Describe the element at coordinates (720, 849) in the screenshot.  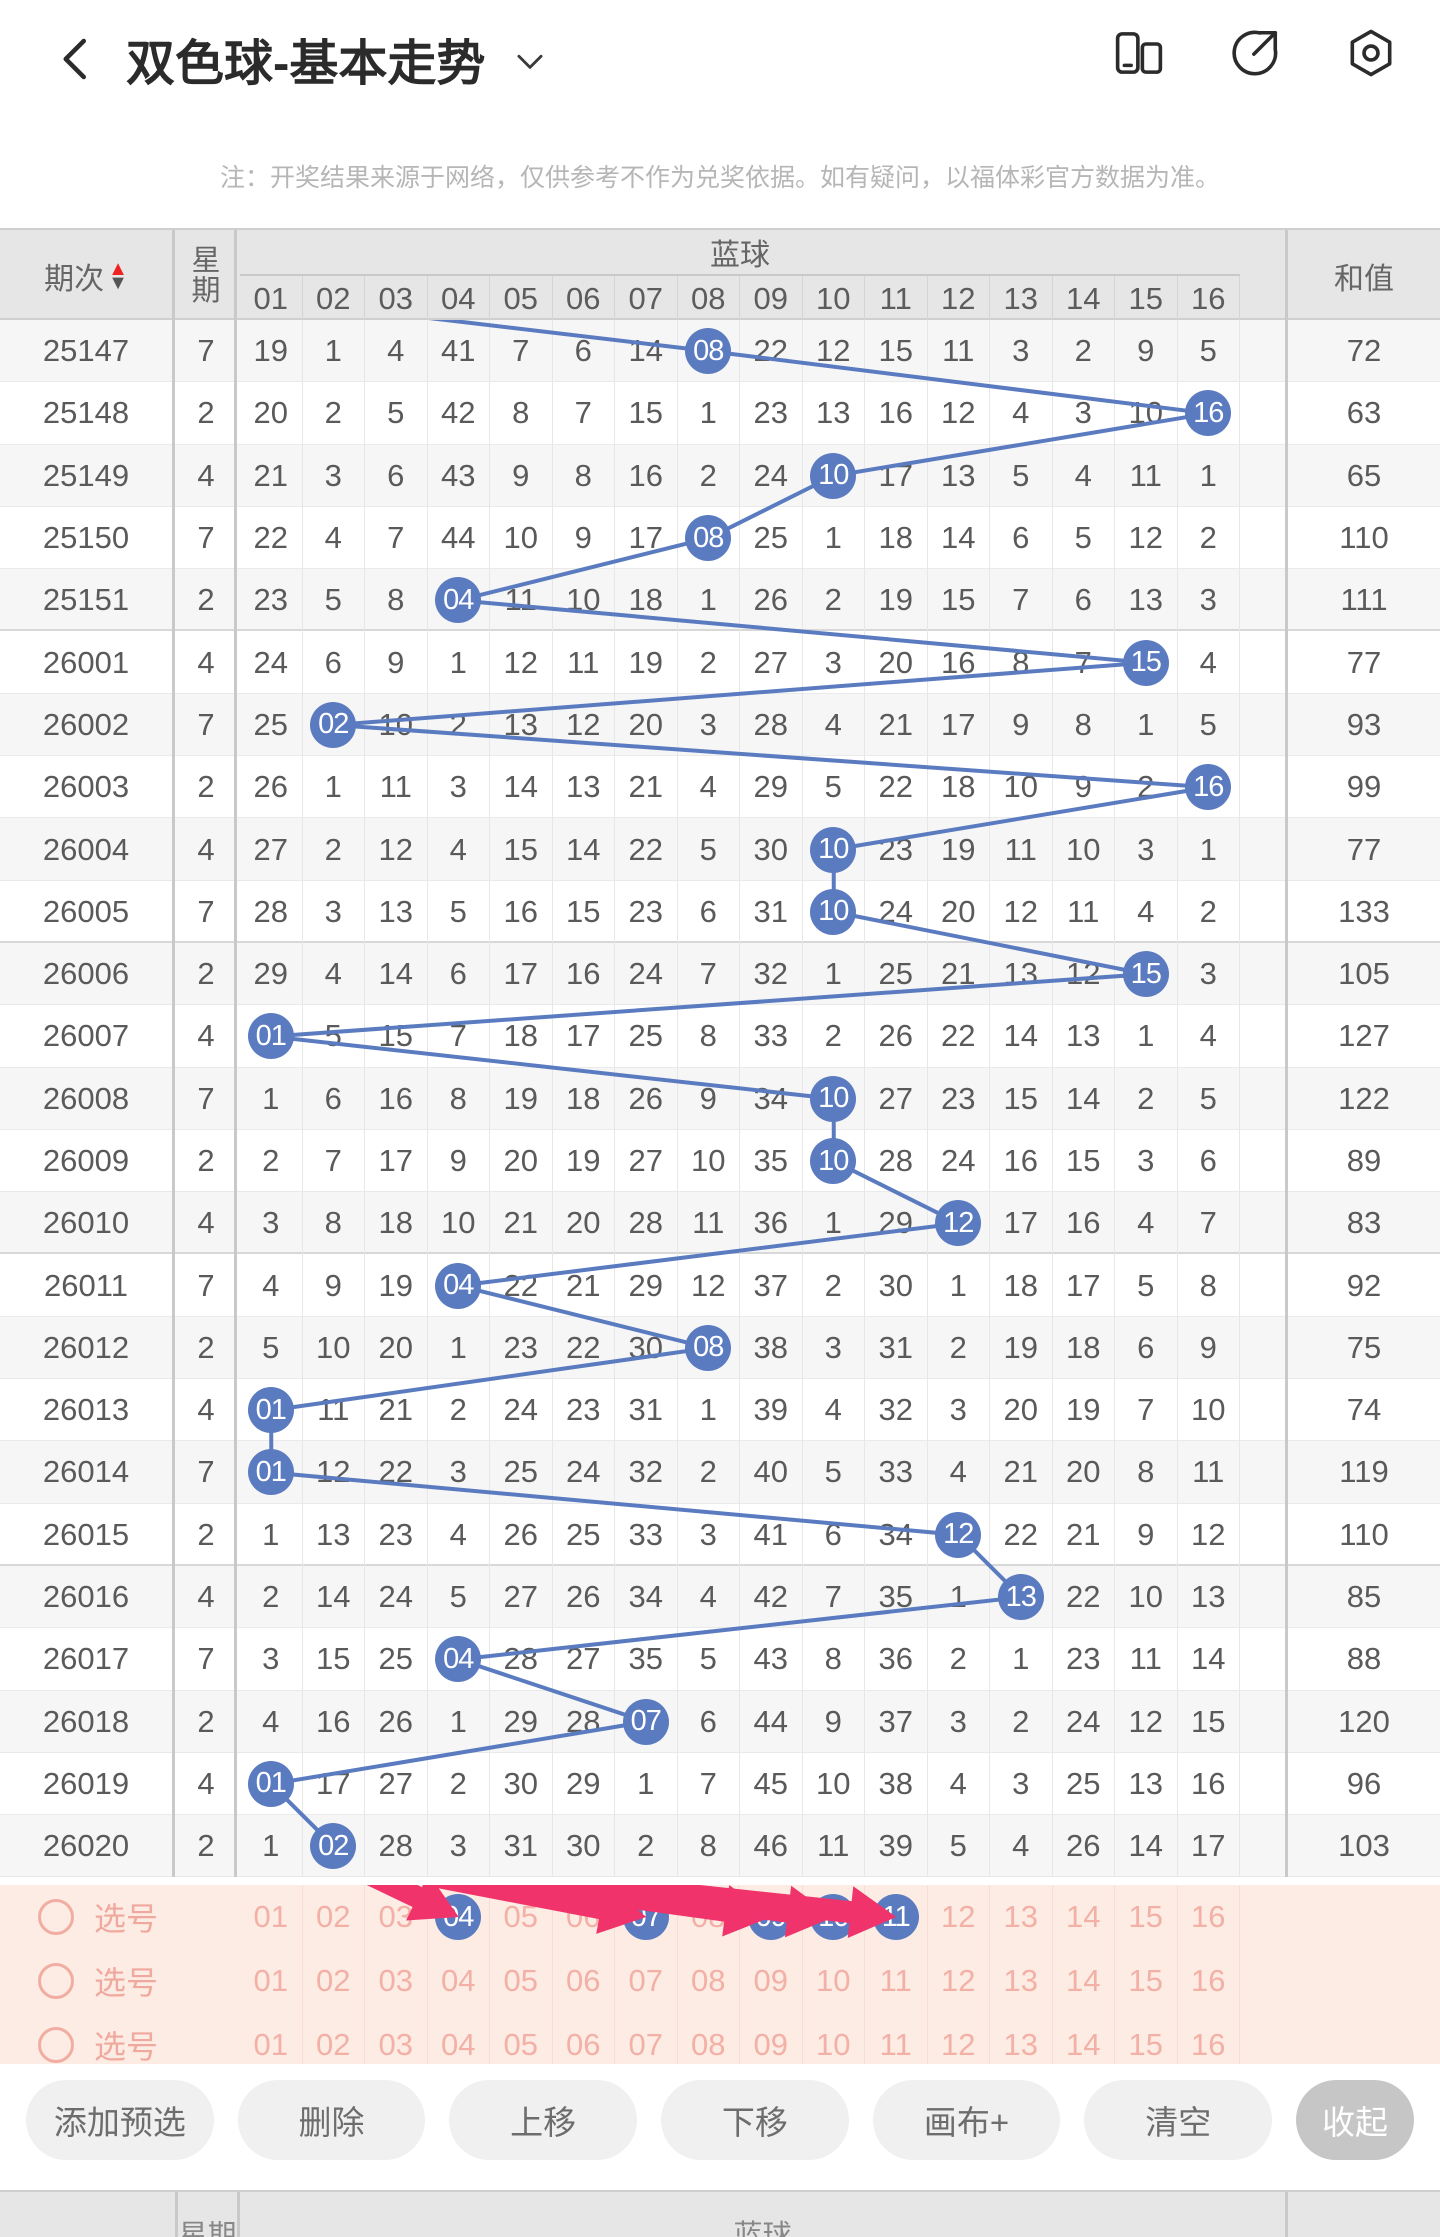
I see `table-row: 26004 4 27 2 12 4 15 14 22 5 30 10 23 19 11 10 3 1 77` at that location.